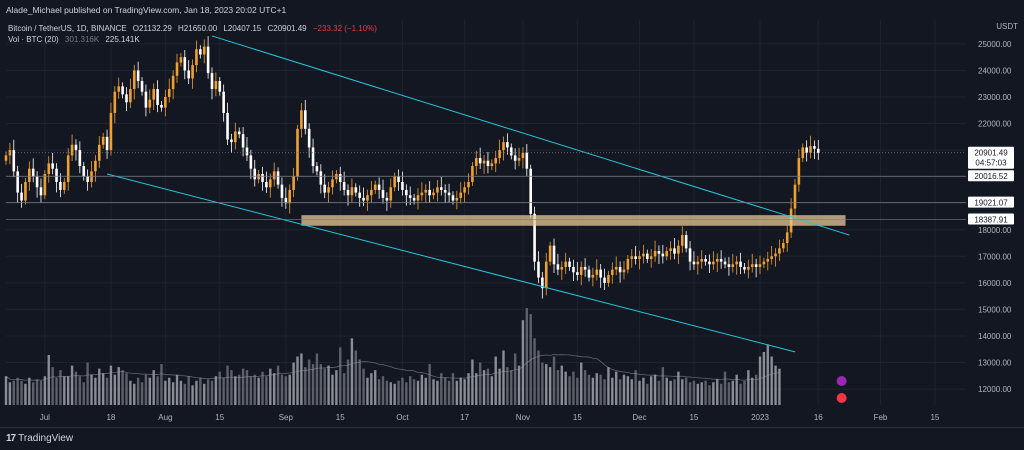 This screenshot has width=1024, height=450. What do you see at coordinates (1007, 26) in the screenshot?
I see `currency-label: USDT` at bounding box center [1007, 26].